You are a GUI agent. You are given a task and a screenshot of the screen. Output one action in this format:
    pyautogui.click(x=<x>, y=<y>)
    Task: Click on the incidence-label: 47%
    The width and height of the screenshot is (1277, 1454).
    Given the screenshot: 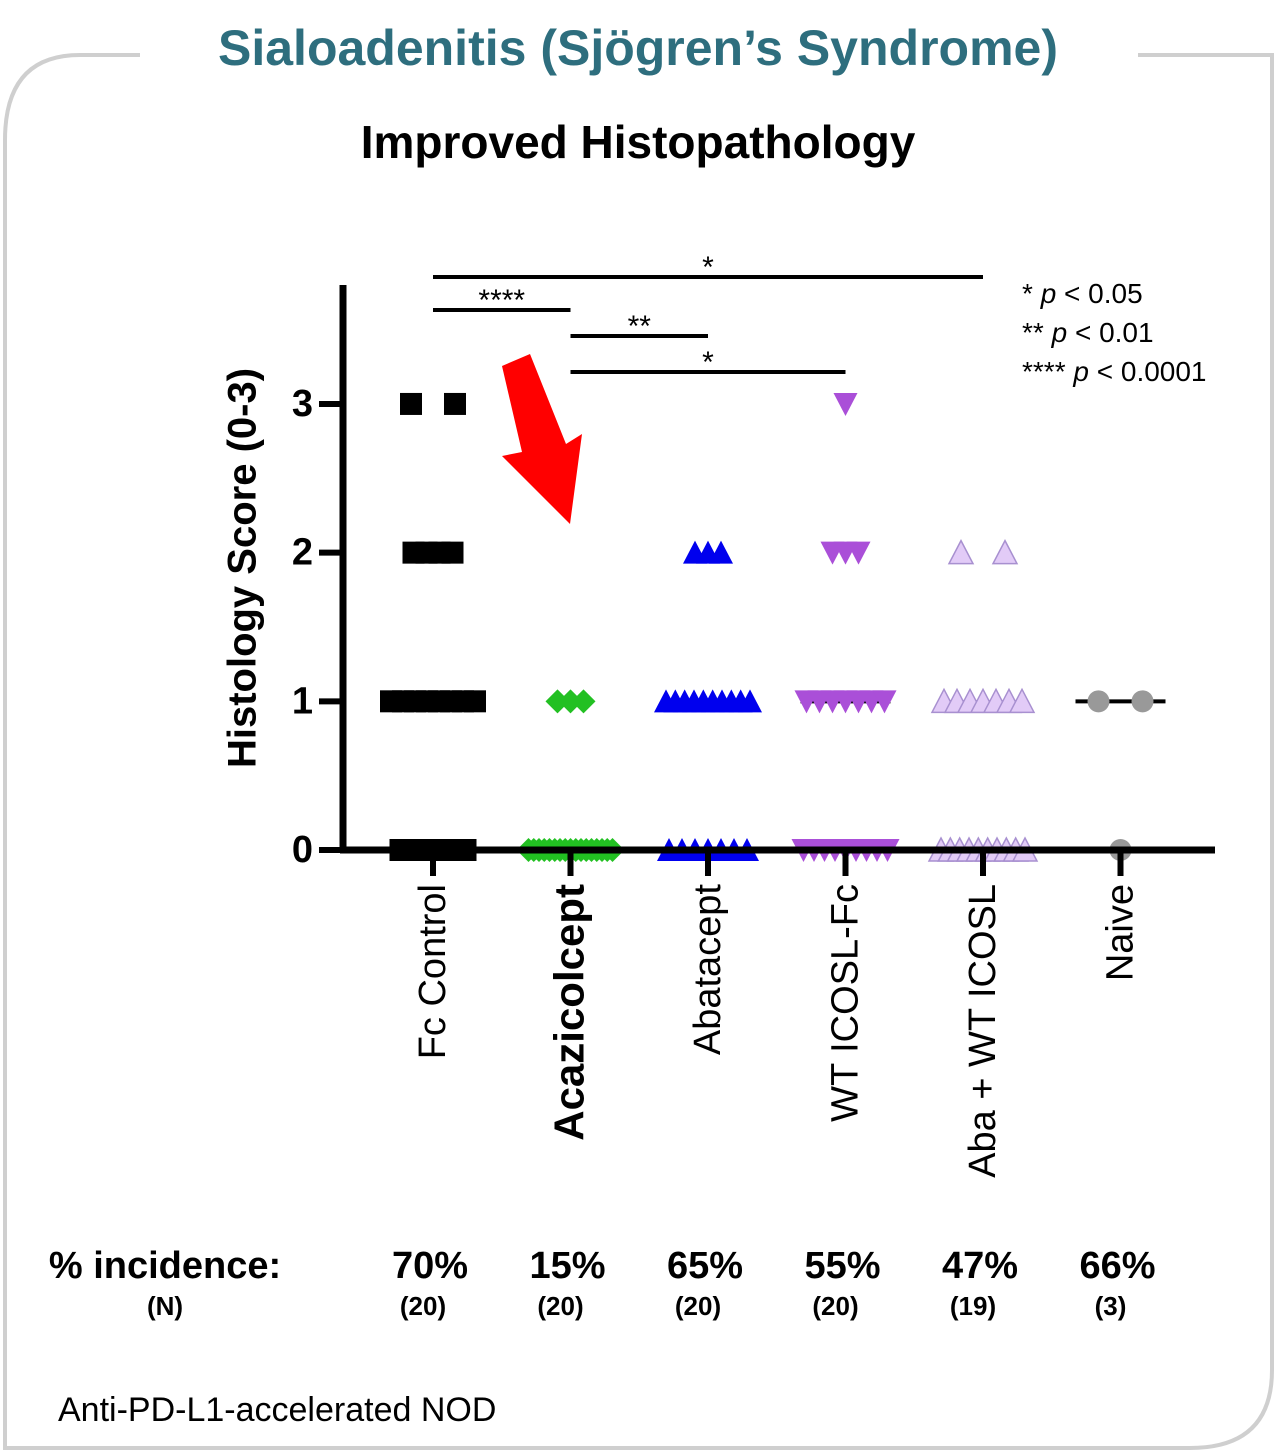 What is the action you would take?
    pyautogui.click(x=980, y=1266)
    